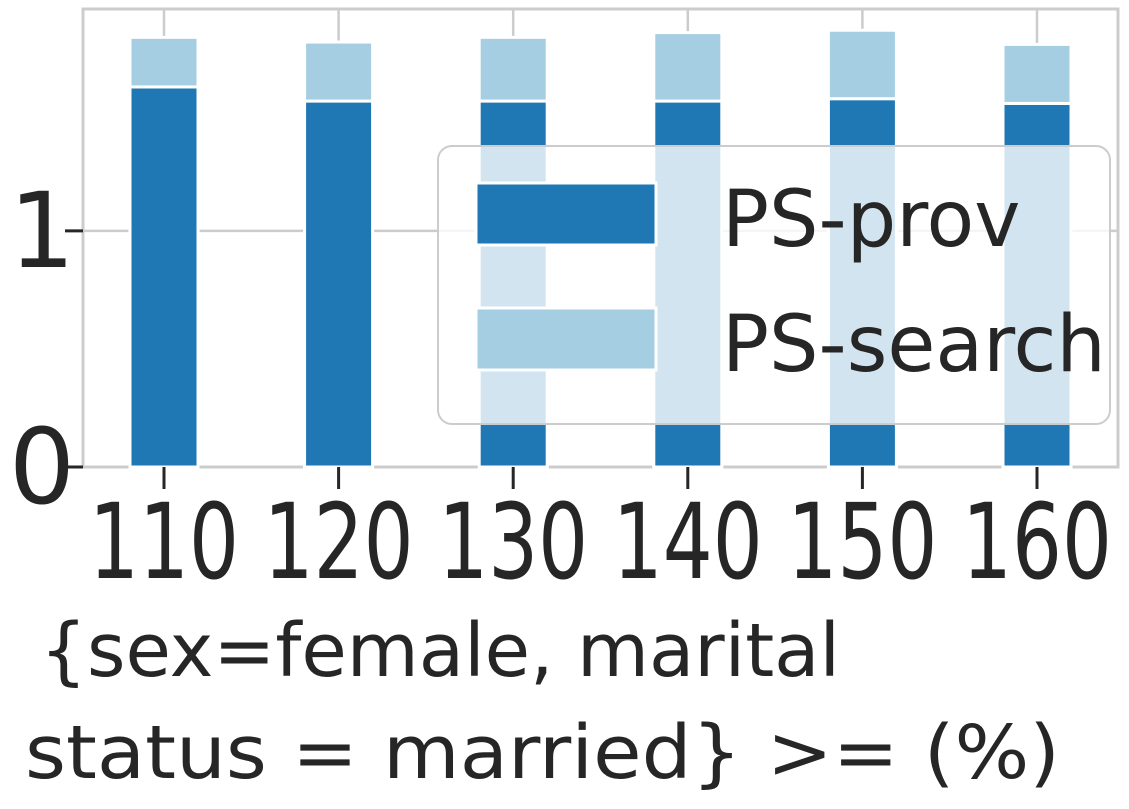 This screenshot has height=809, width=1129. What do you see at coordinates (566, 339) in the screenshot?
I see `legend-swatch-ps-search` at bounding box center [566, 339].